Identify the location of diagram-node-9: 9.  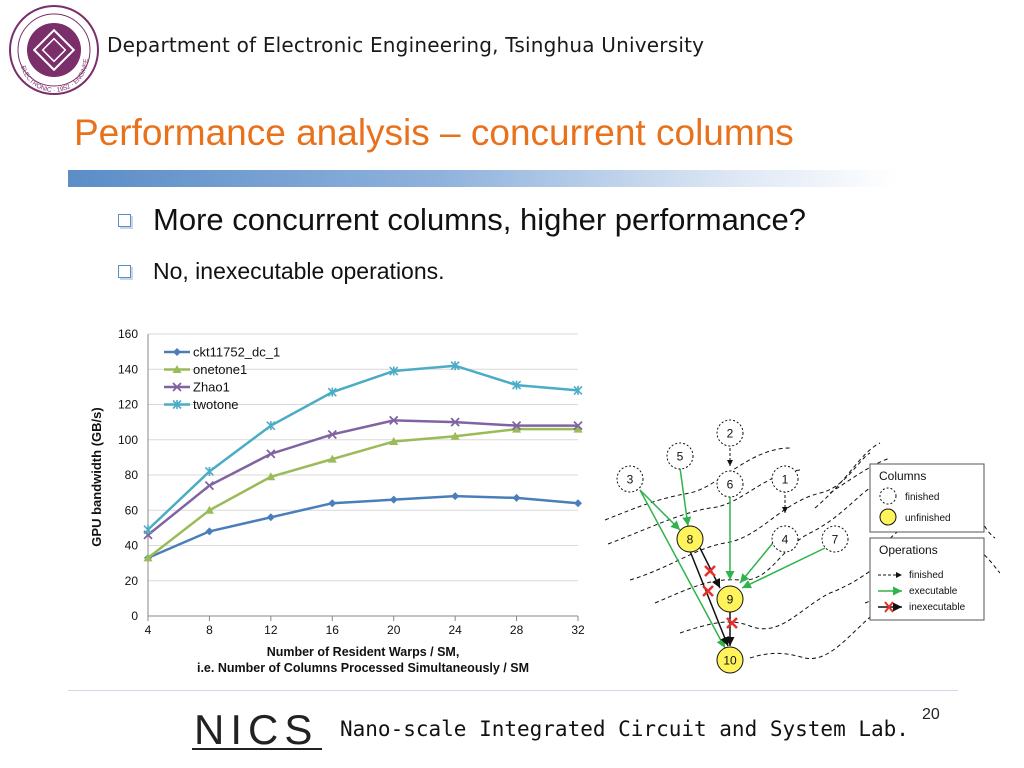
(730, 599).